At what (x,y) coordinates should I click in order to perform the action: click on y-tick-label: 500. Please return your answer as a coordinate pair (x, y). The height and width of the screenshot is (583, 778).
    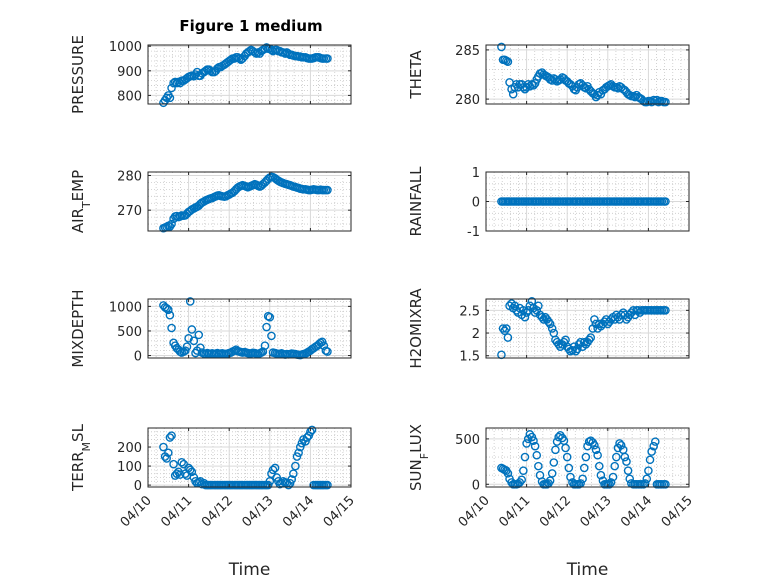
    Looking at the image, I should click on (467, 440).